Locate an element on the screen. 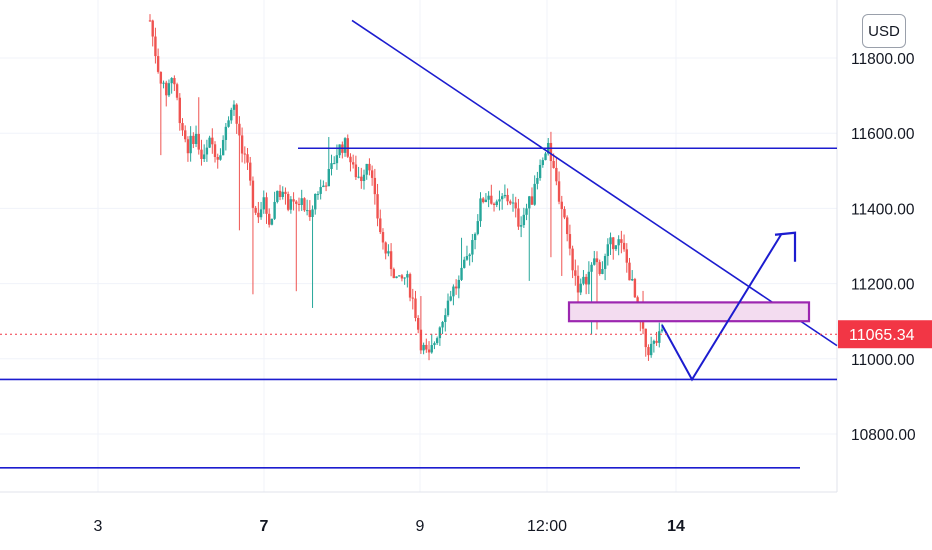 This screenshot has width=932, height=550. currency-button: USD is located at coordinates (884, 31).